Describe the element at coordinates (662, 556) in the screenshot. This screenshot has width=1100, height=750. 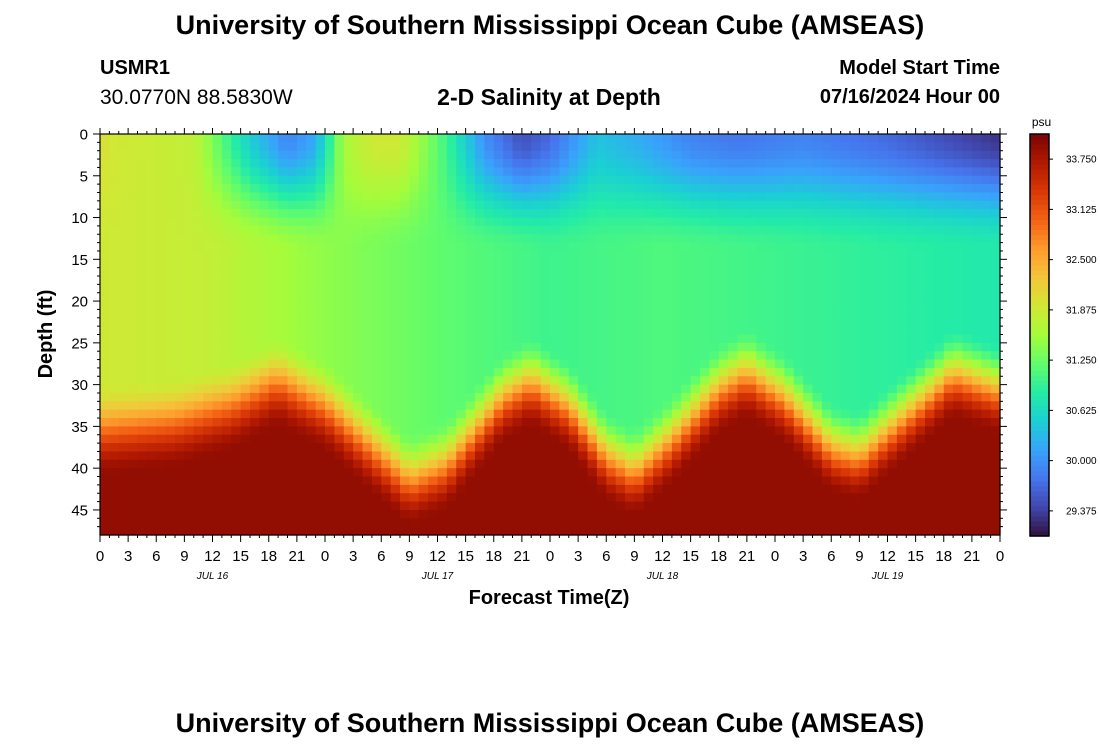
I see `x-tick-label: 12` at that location.